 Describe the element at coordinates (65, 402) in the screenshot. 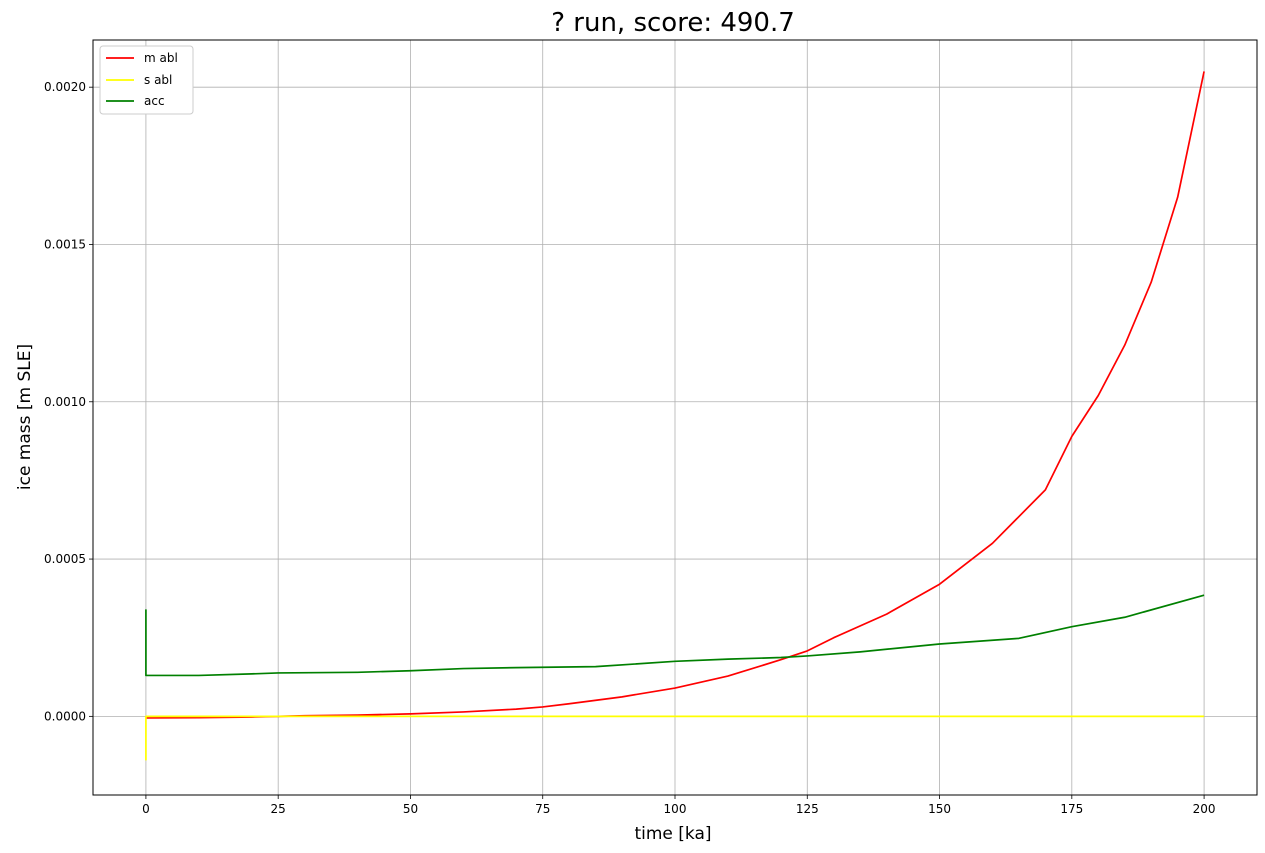

I see `y-tick-label: 0.0010` at that location.